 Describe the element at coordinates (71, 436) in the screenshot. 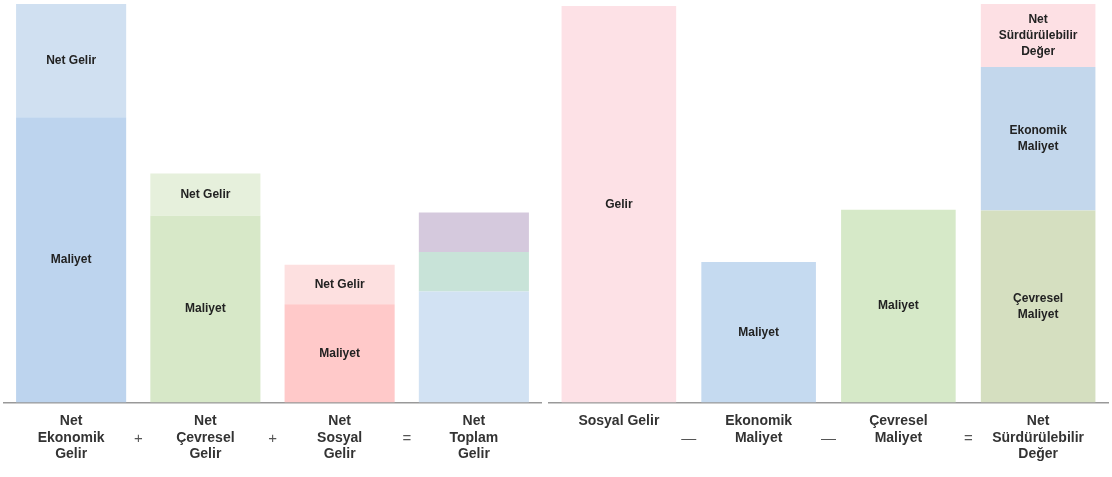

I see `x-tick-label: Net Ekonomik Gelir` at that location.